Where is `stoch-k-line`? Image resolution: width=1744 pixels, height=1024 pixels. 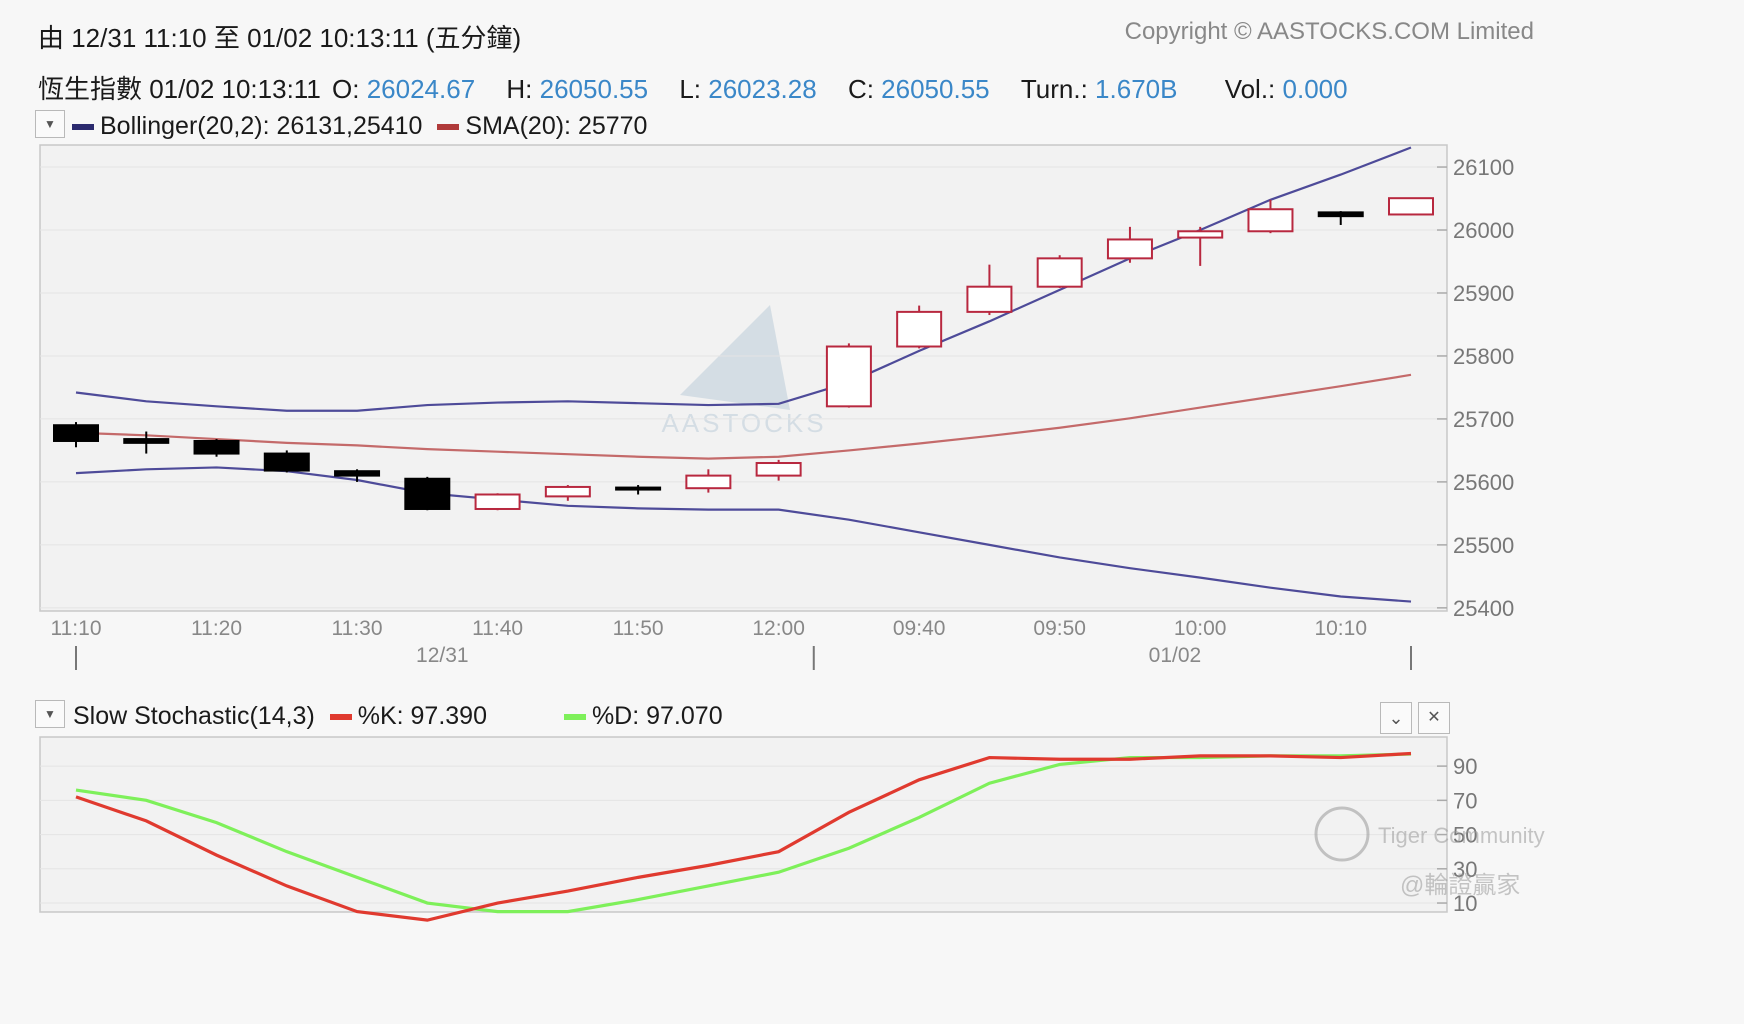 stoch-k-line is located at coordinates (743, 836).